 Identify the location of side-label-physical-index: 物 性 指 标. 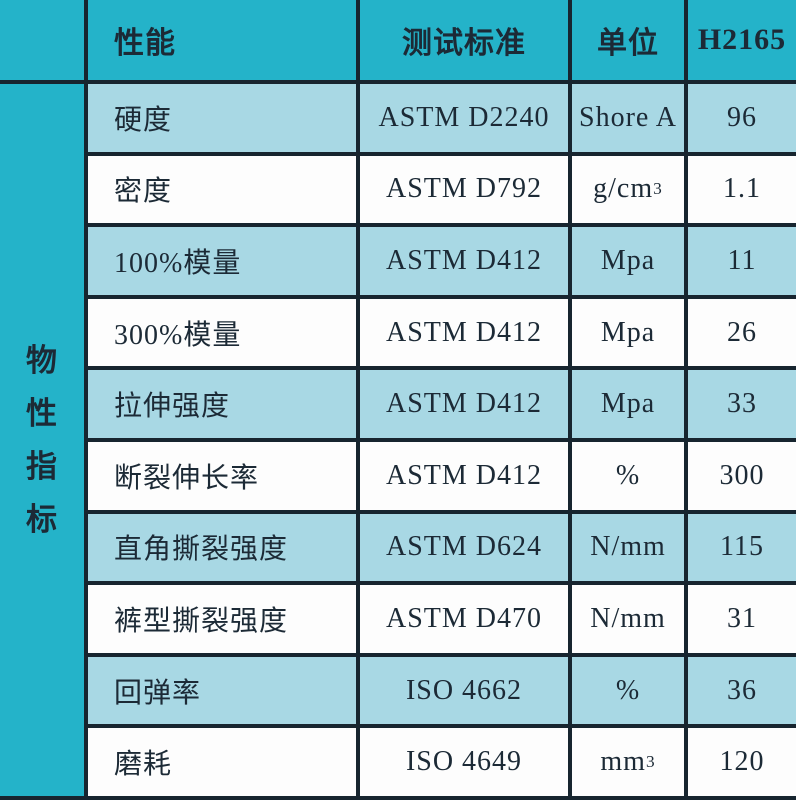
(42, 440).